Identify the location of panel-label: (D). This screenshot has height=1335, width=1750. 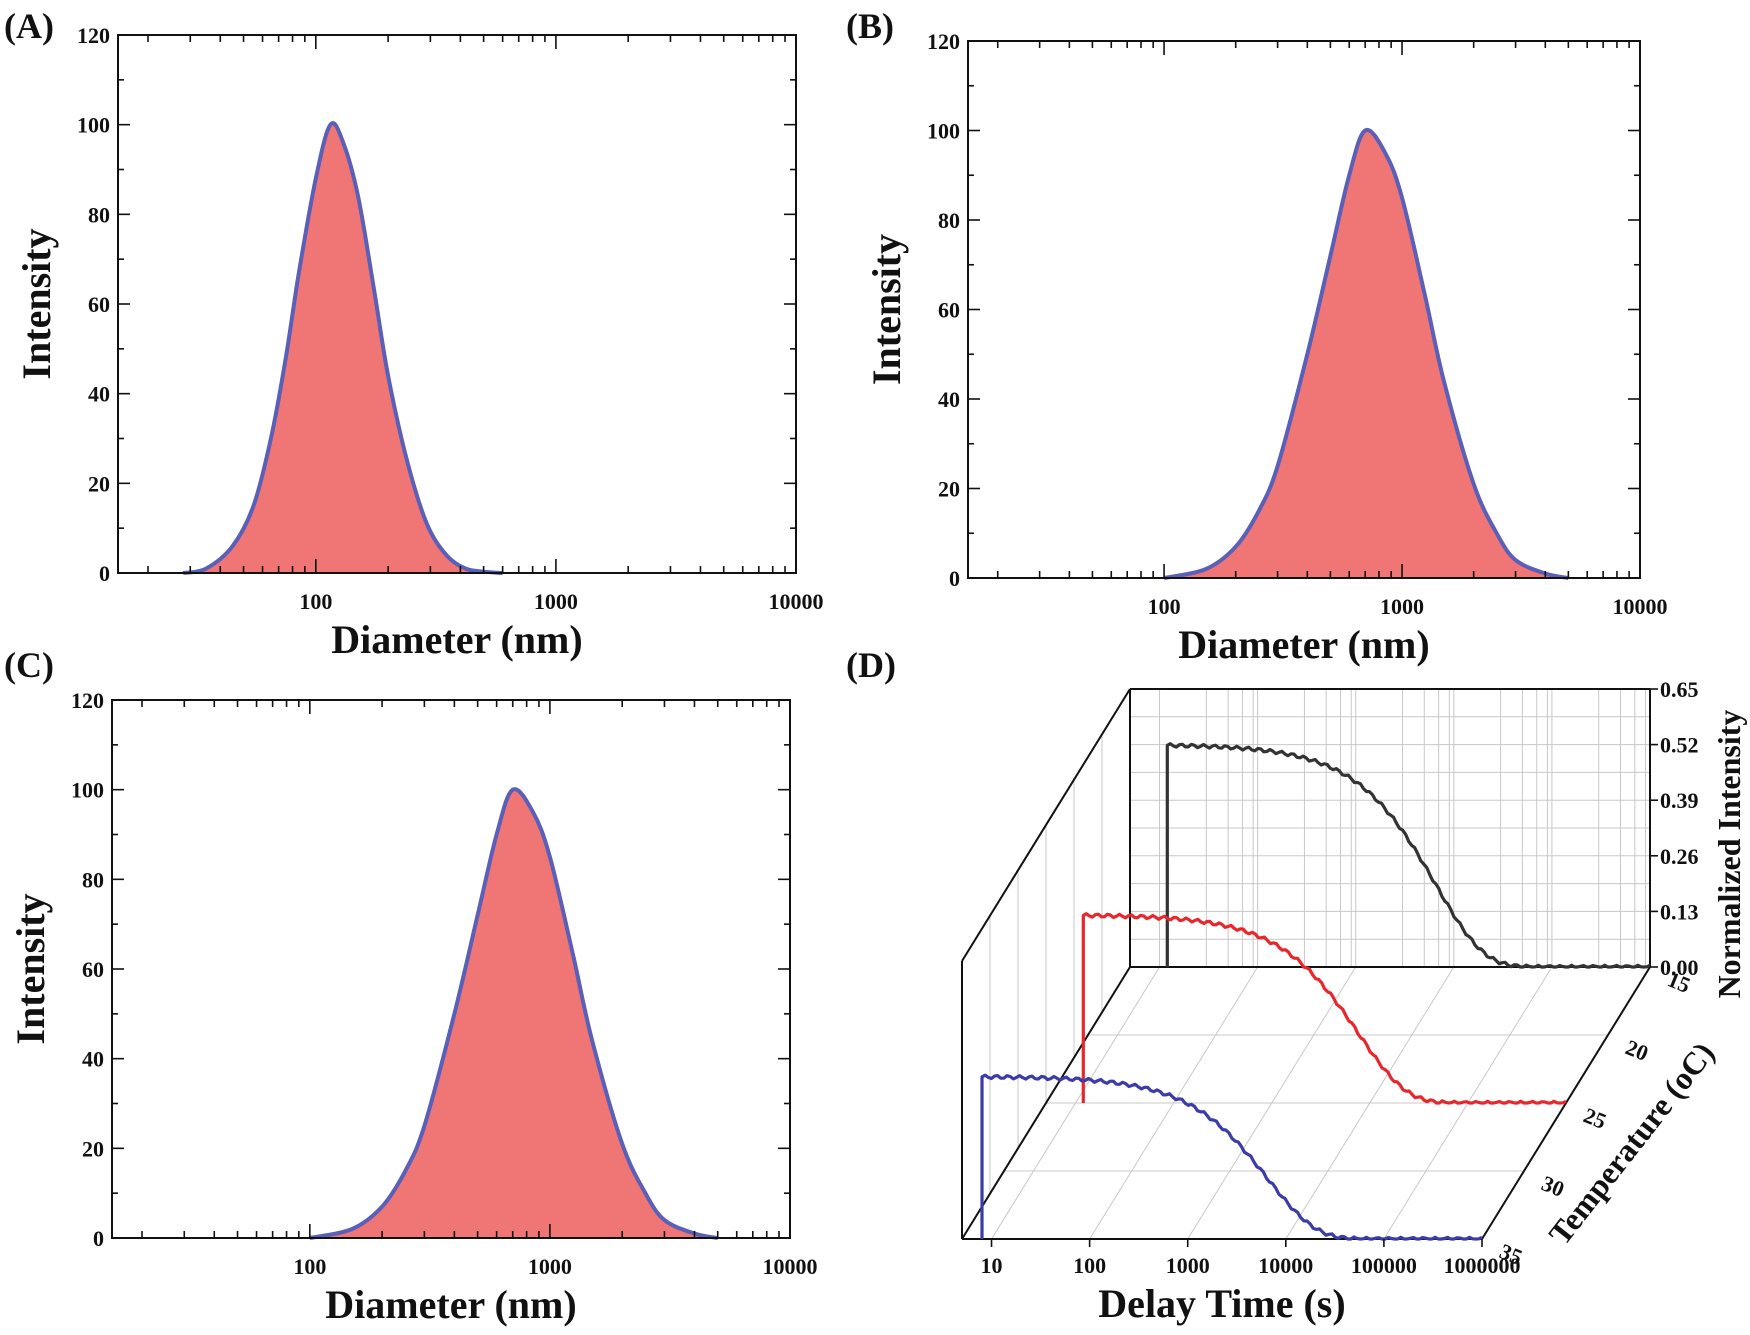
(871, 665).